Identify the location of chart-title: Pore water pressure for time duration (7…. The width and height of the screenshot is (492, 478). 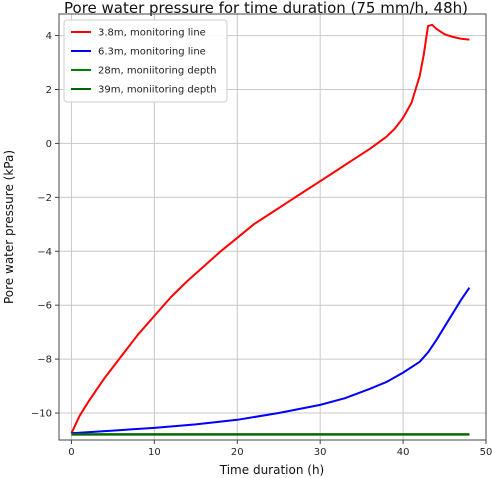
(266, 8).